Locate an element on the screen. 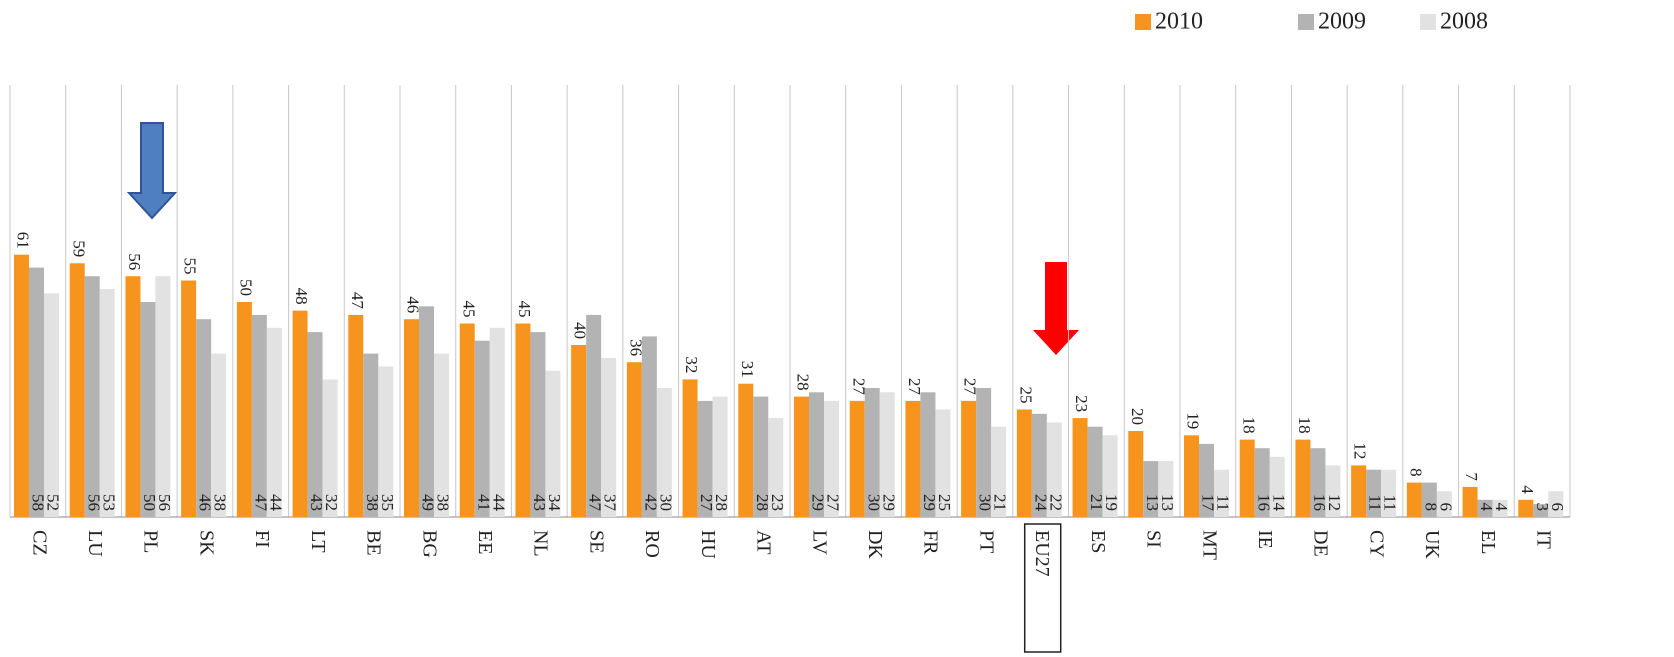 This screenshot has width=1674, height=657. legend-label: 2009 is located at coordinates (1342, 22).